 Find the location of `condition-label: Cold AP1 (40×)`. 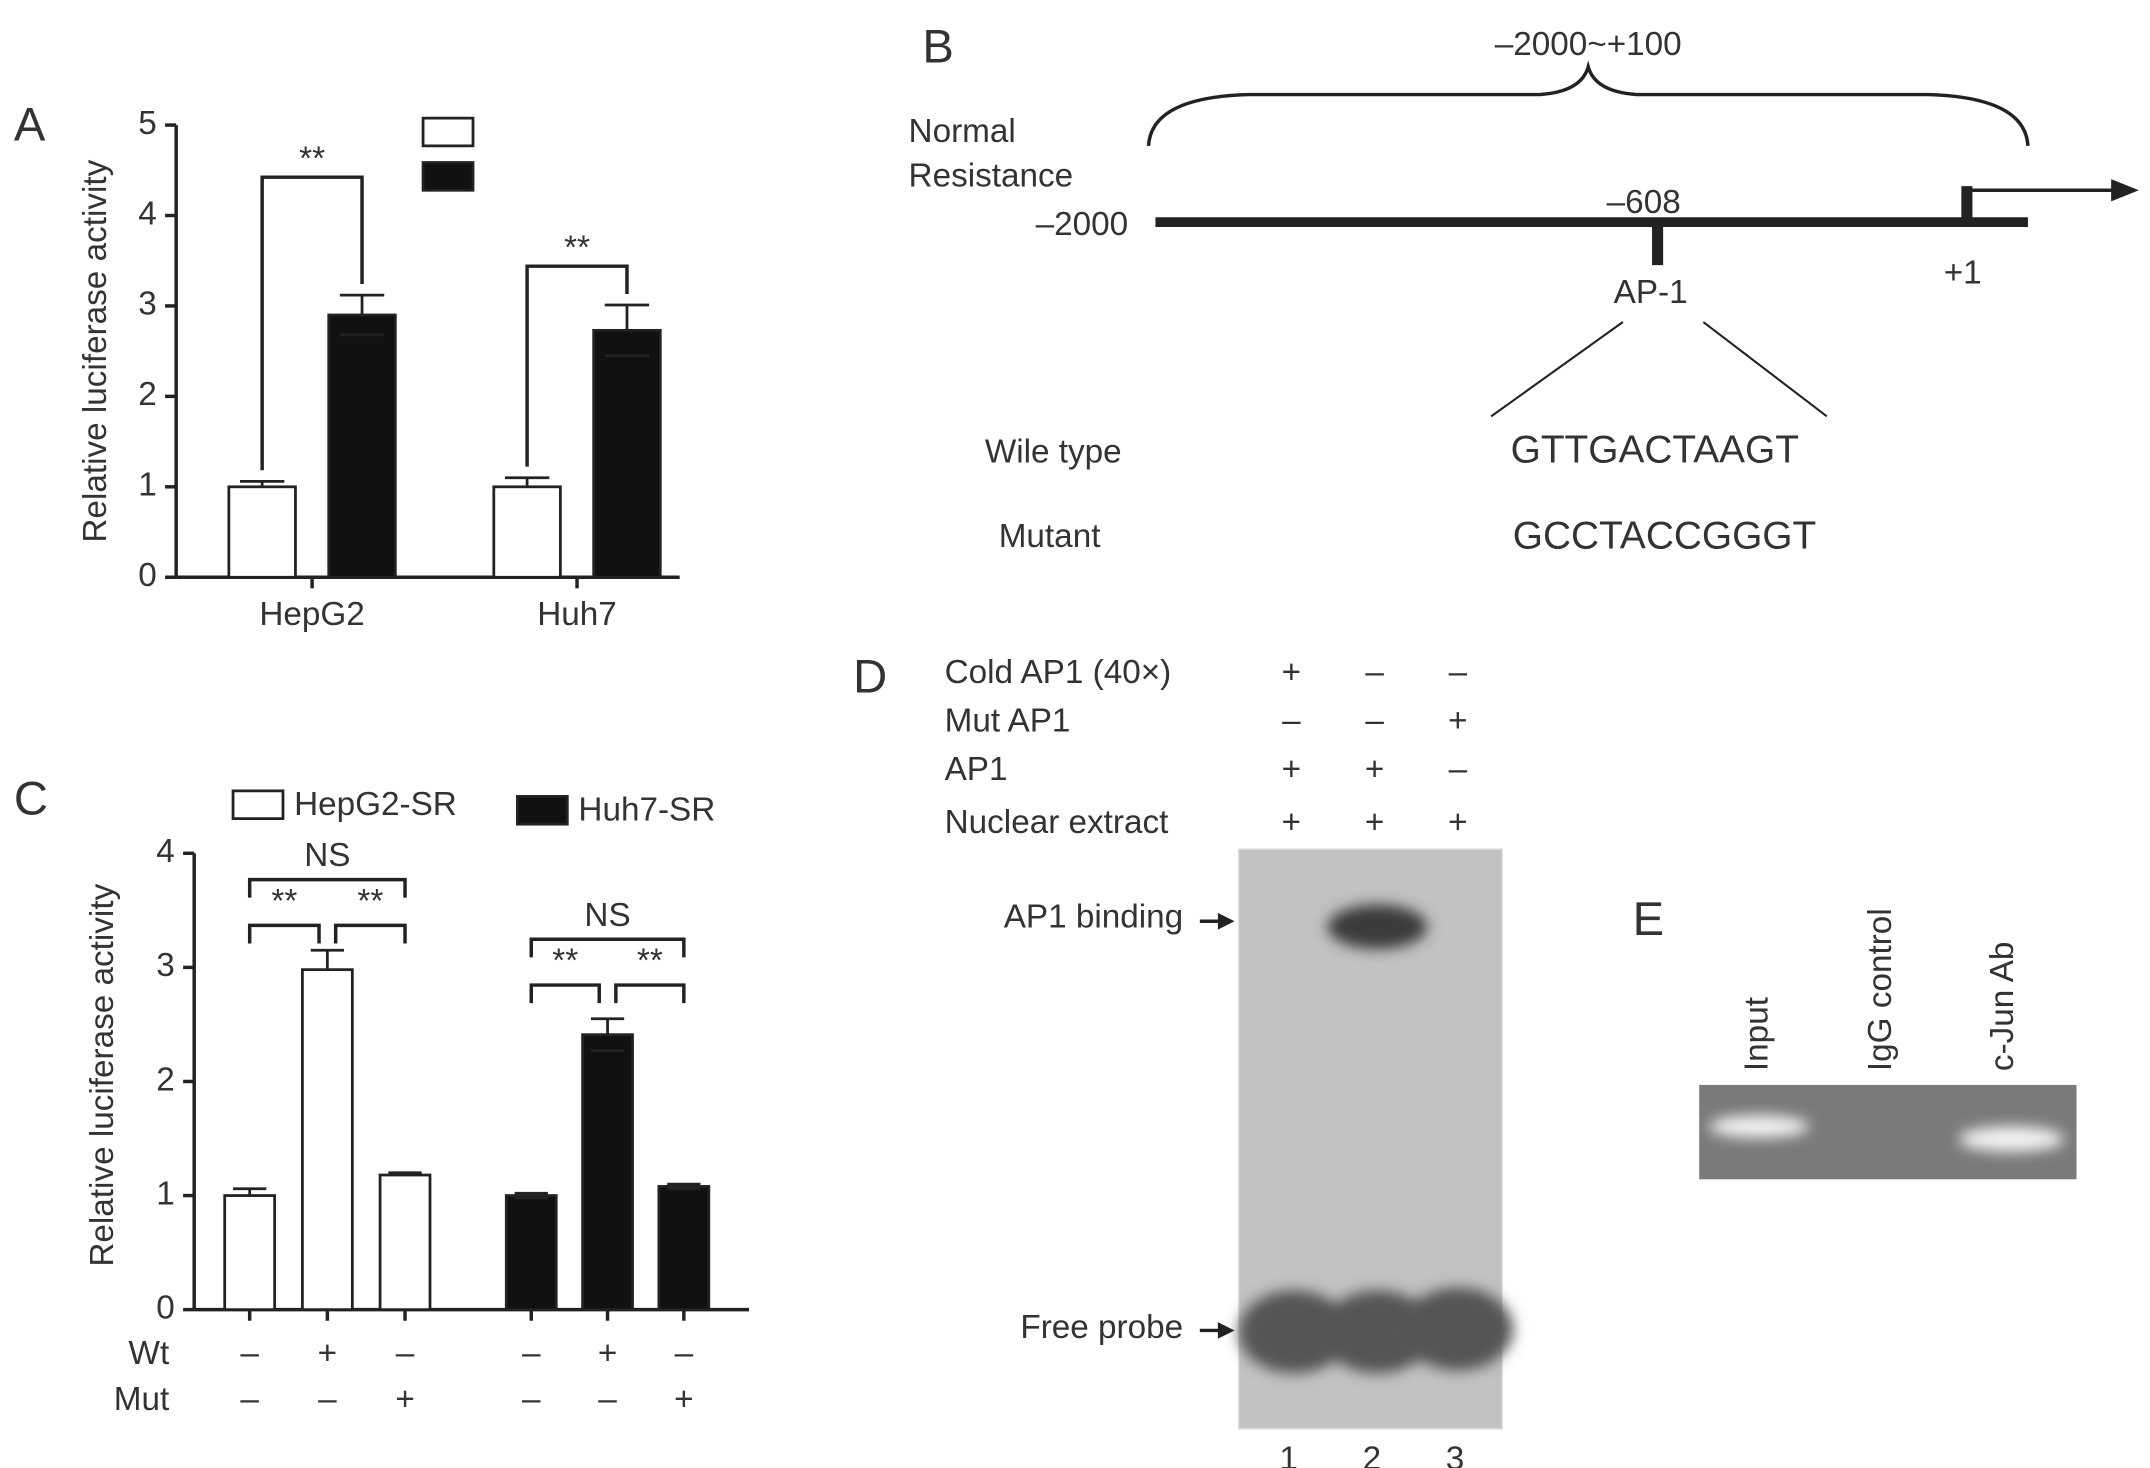

condition-label: Cold AP1 (40×) is located at coordinates (1058, 672).